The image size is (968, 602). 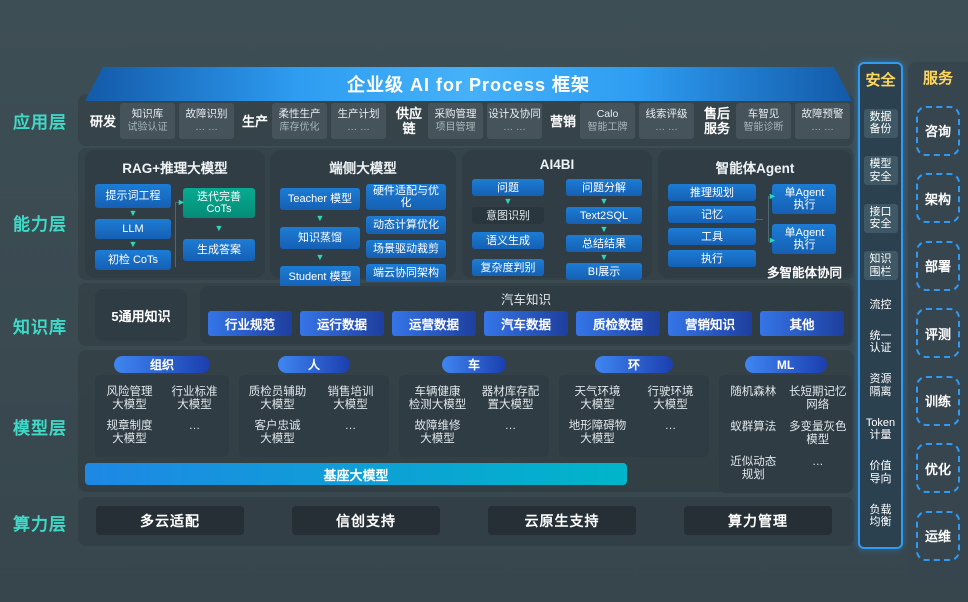 What do you see at coordinates (753, 427) in the screenshot?
I see `model-item: 蚁群算法` at bounding box center [753, 427].